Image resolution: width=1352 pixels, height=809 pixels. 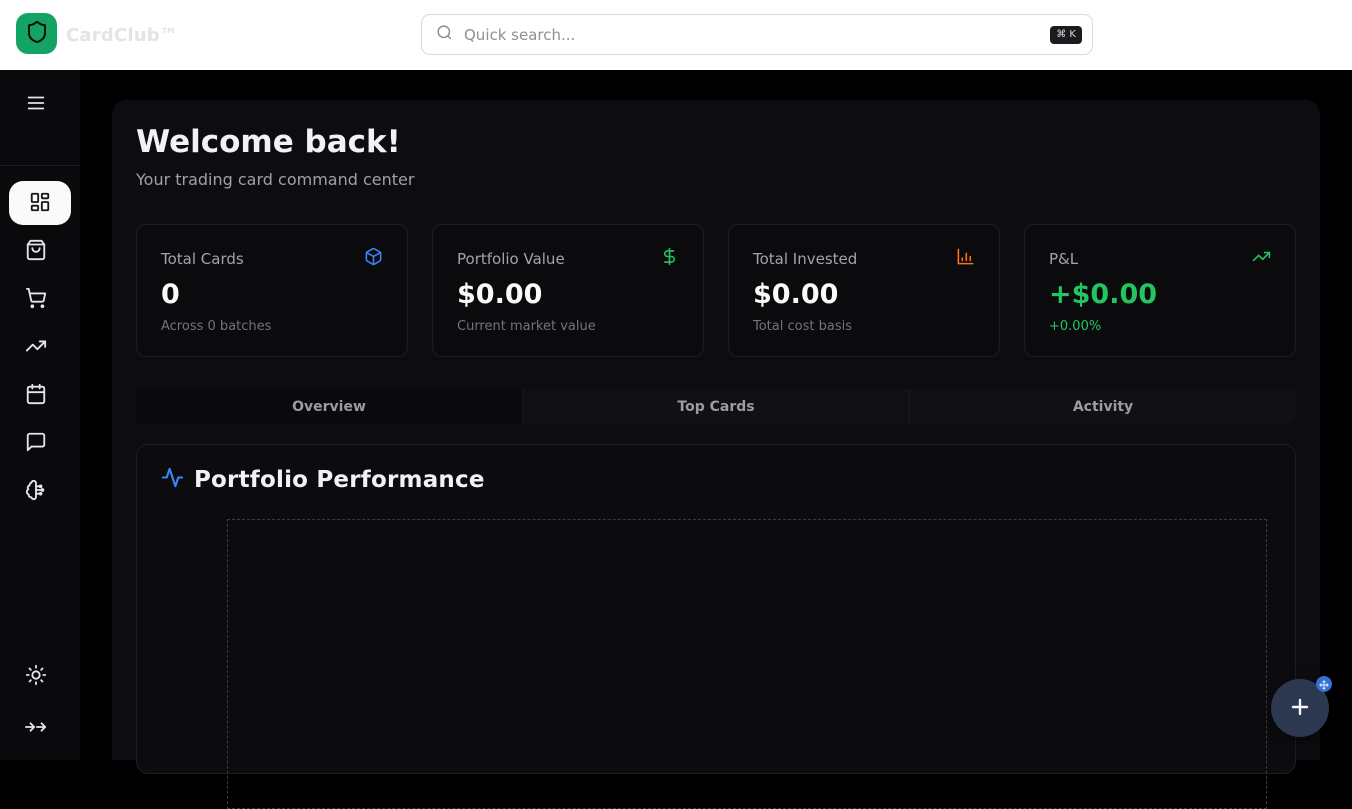 I want to click on tab-top-cards: Top Cards, so click(x=715, y=406).